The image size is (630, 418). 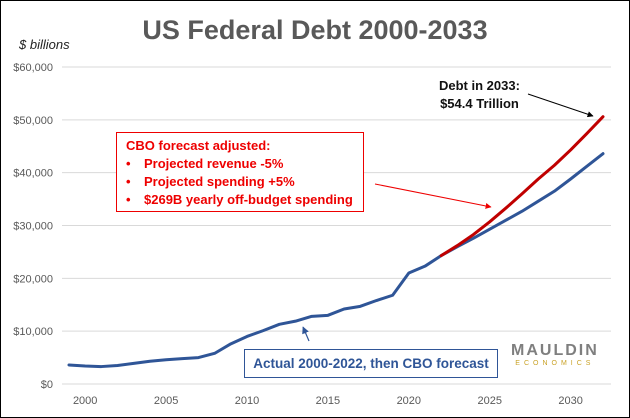 What do you see at coordinates (315, 30) in the screenshot?
I see `chart-title: US Federal Debt 2000-2033` at bounding box center [315, 30].